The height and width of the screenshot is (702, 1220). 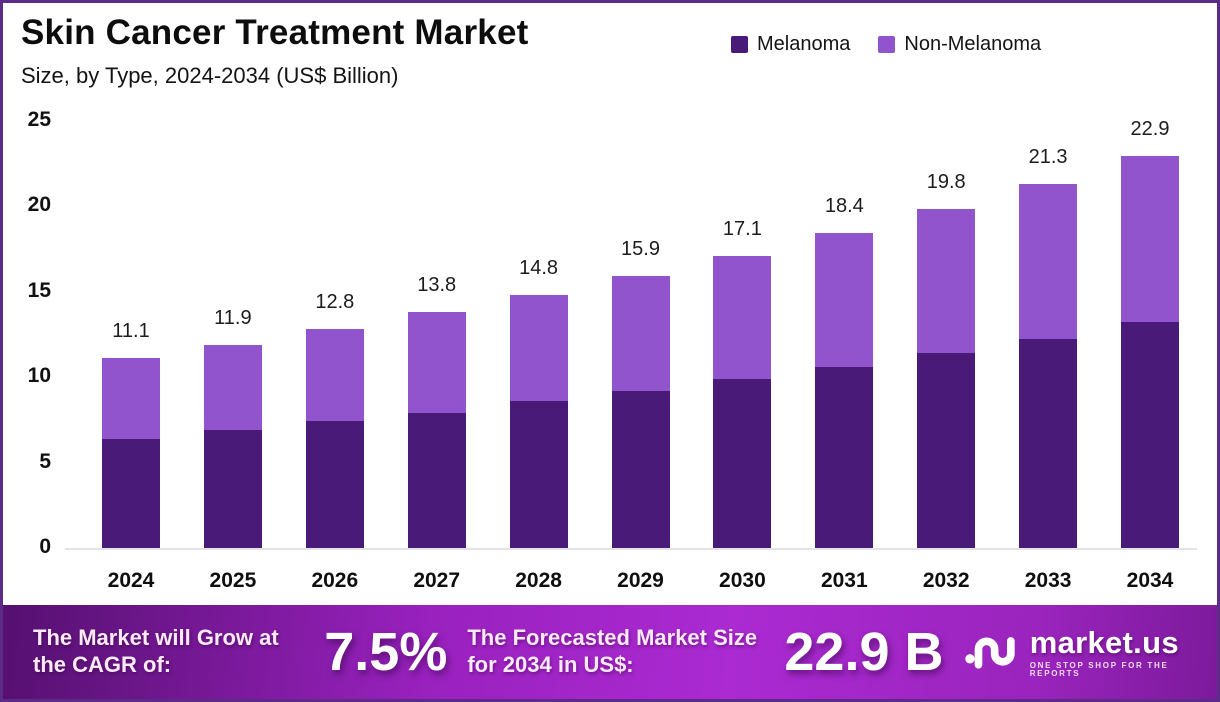 I want to click on bar-segment-melanoma-2031, so click(x=844, y=457).